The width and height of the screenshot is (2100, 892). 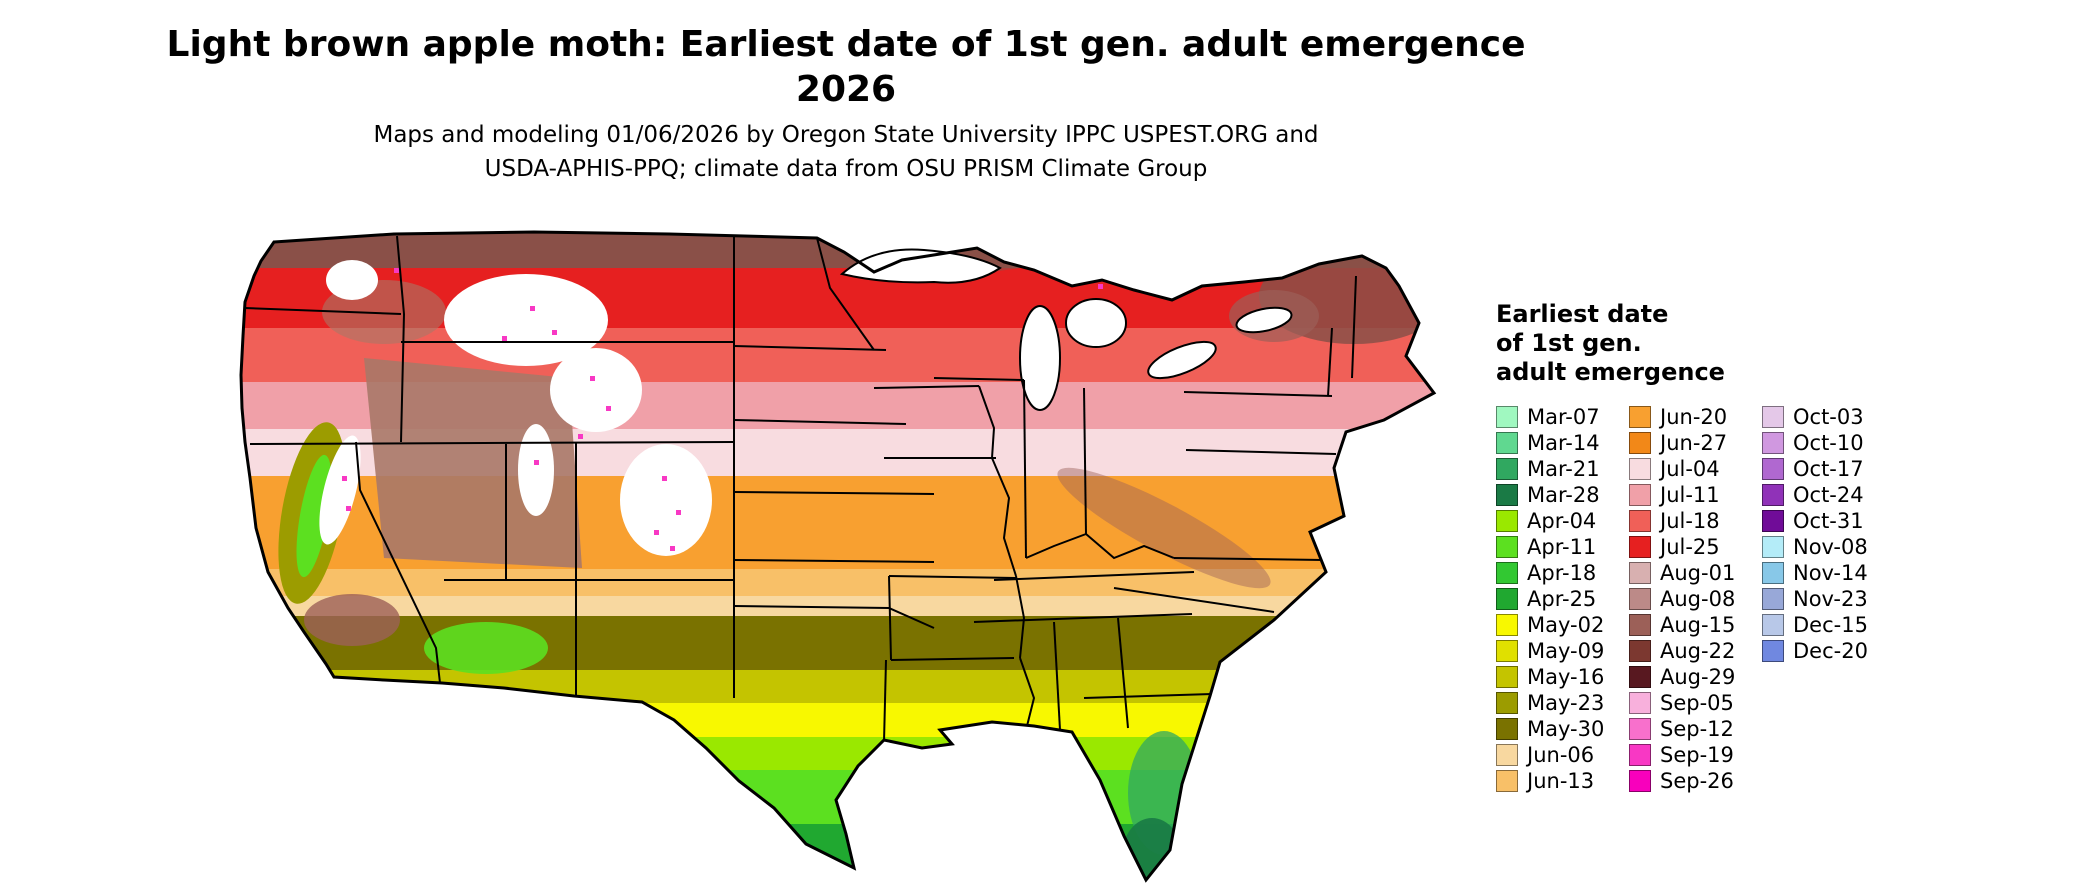 I want to click on legend-entry: Aug-01, so click(x=1695, y=572).